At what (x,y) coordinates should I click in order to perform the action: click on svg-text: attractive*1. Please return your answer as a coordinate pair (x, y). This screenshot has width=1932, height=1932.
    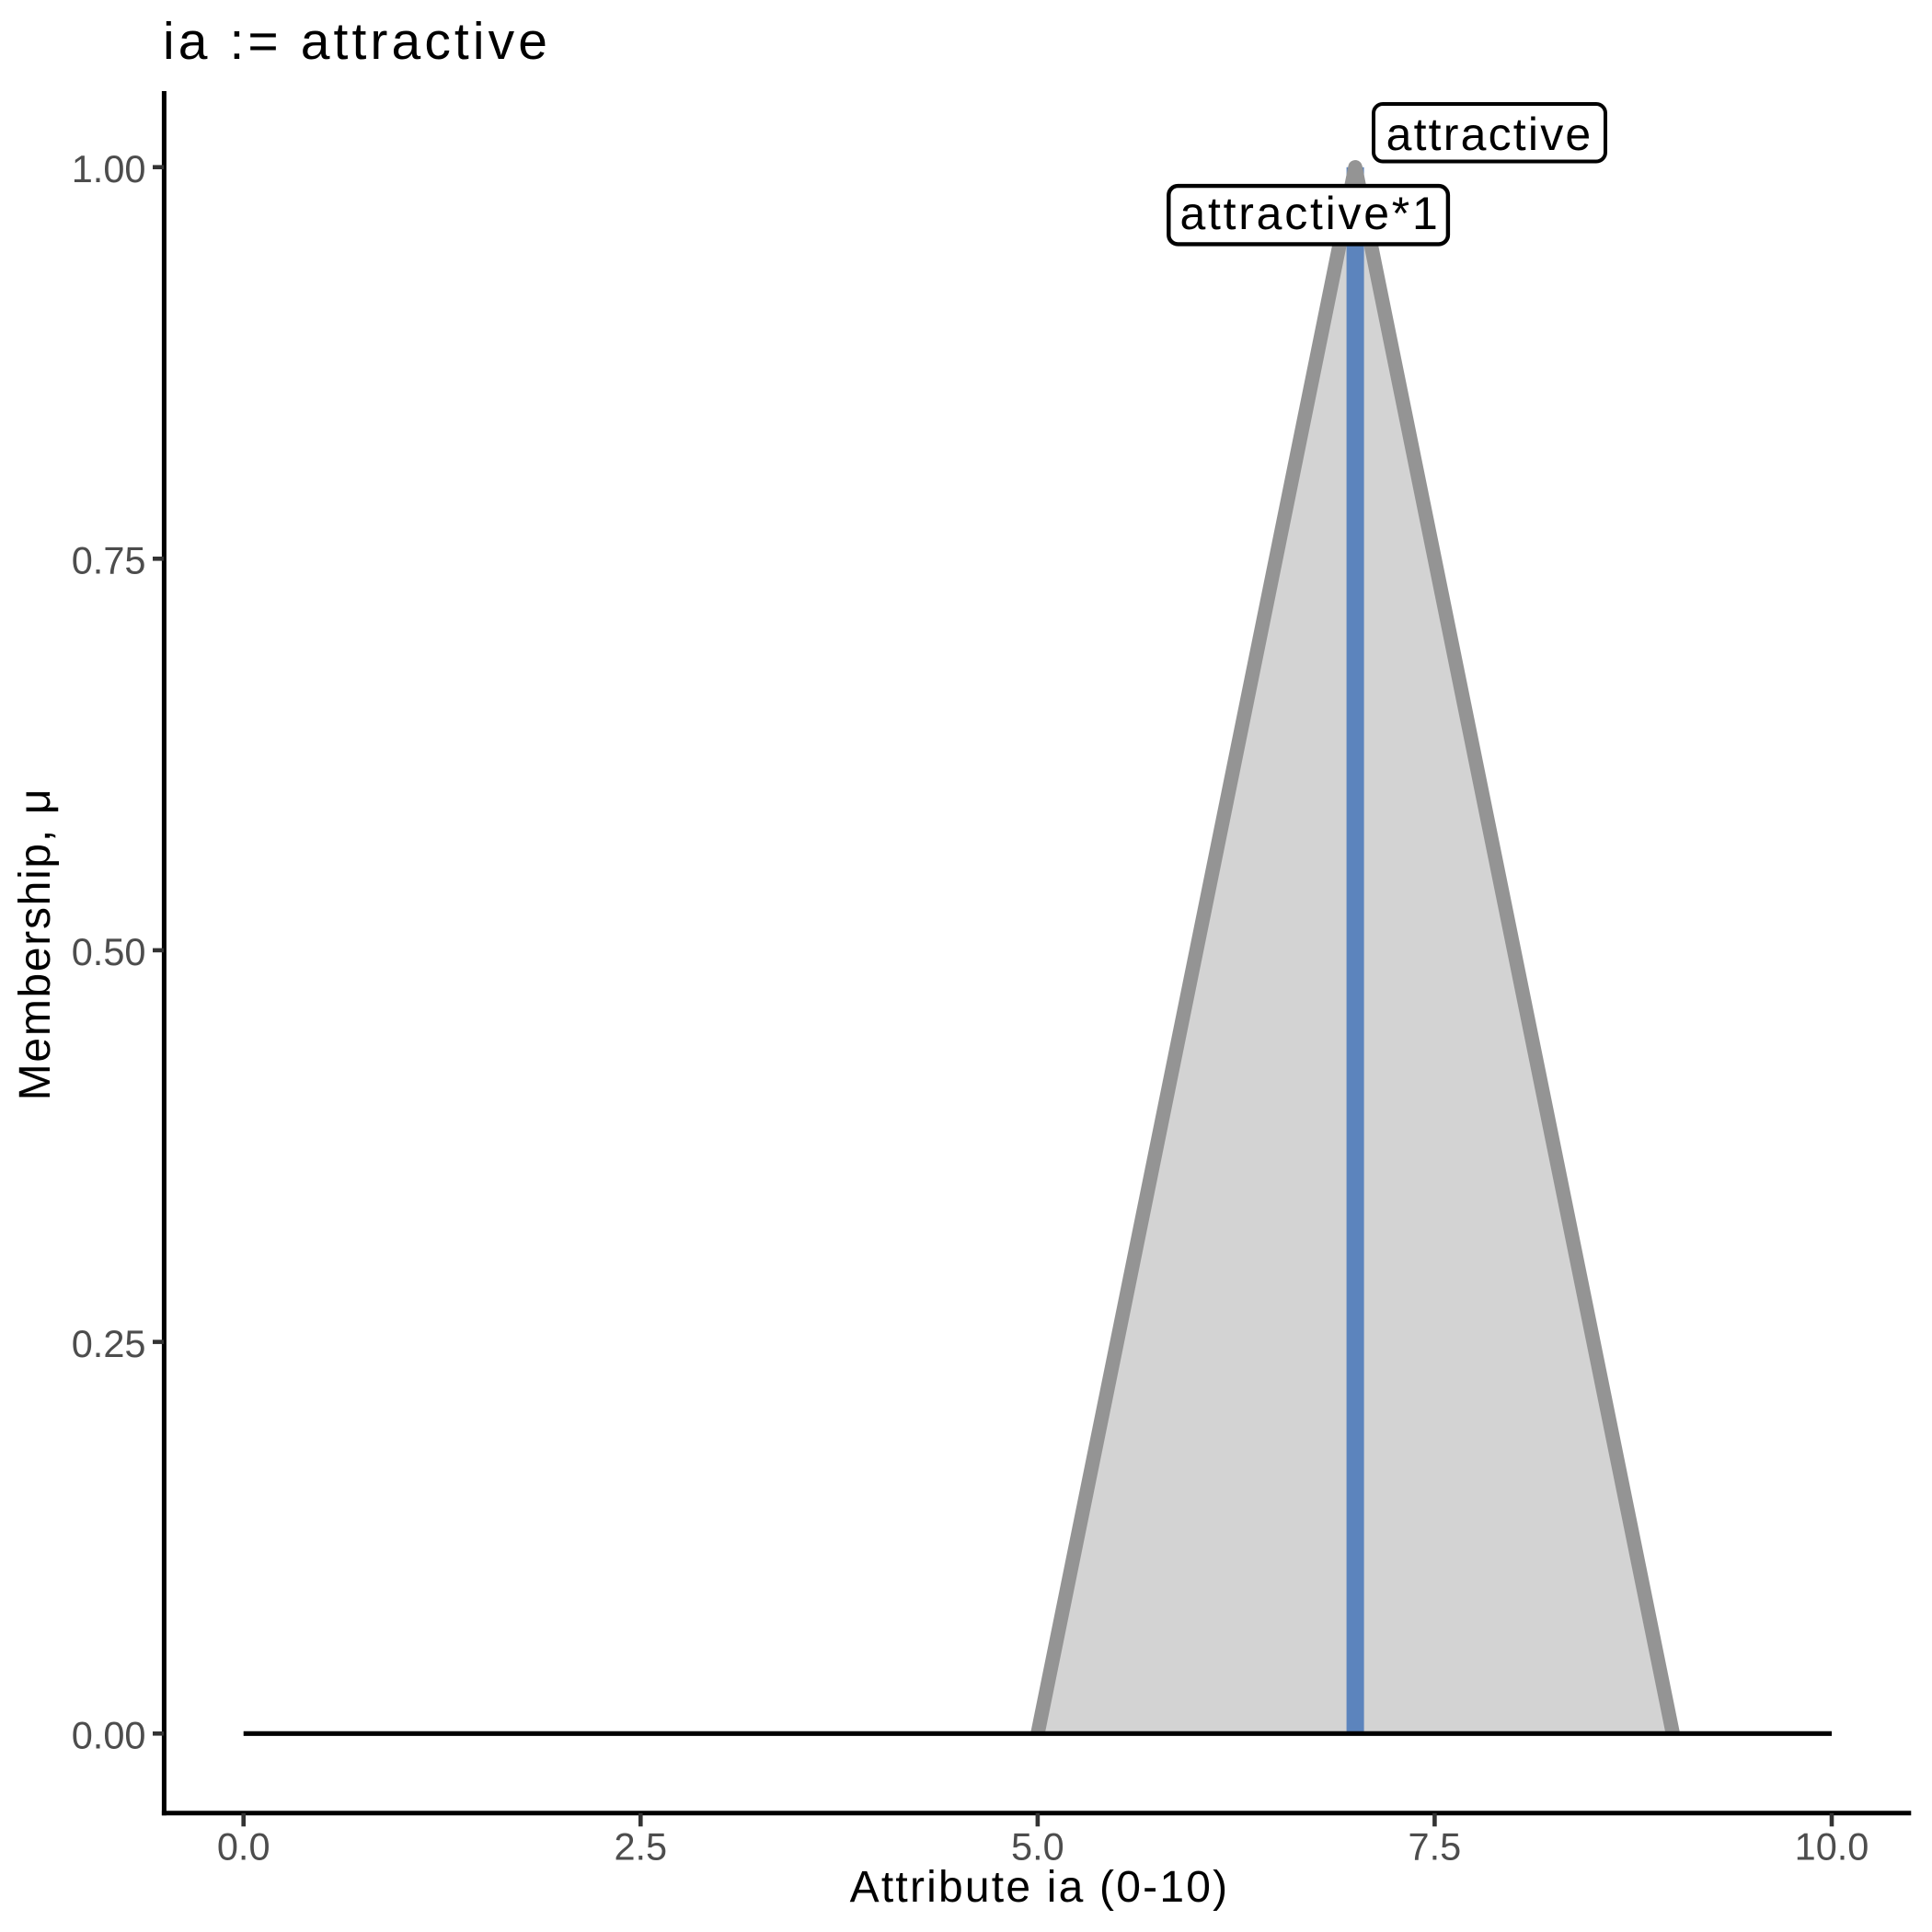
    Looking at the image, I should click on (1309, 213).